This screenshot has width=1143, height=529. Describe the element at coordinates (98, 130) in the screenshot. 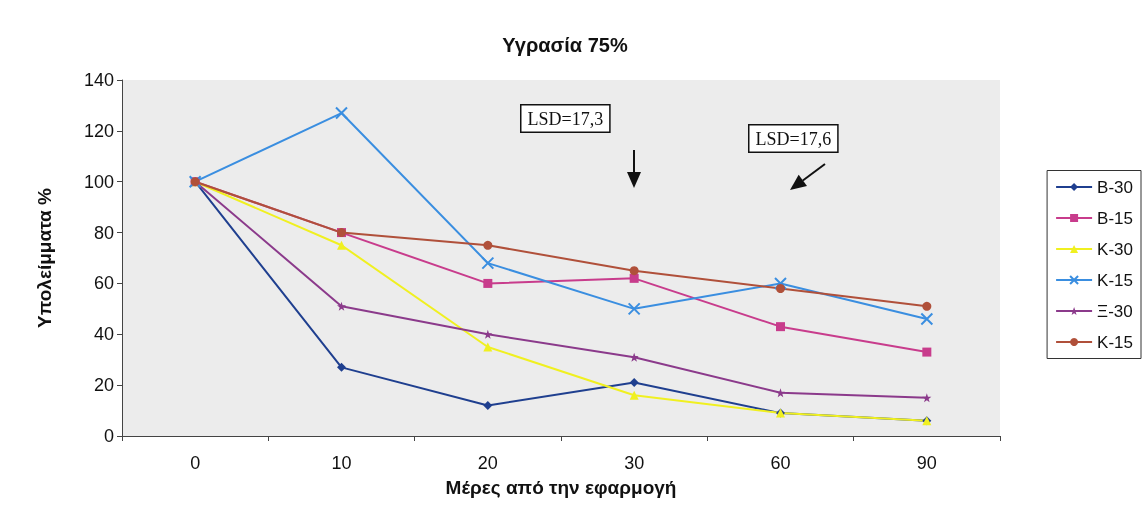

I see `y-tick-label: 120` at that location.